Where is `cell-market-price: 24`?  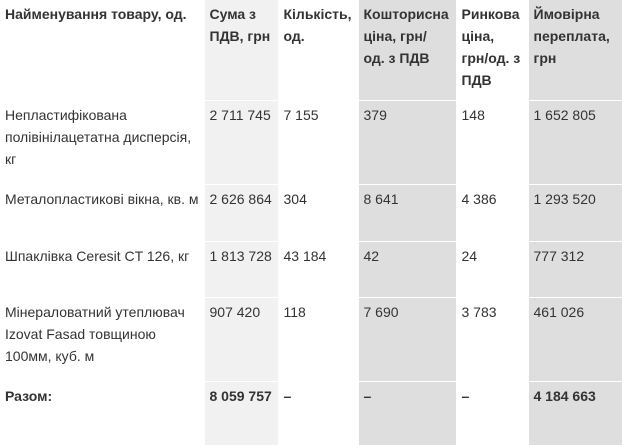 cell-market-price: 24 is located at coordinates (492, 269).